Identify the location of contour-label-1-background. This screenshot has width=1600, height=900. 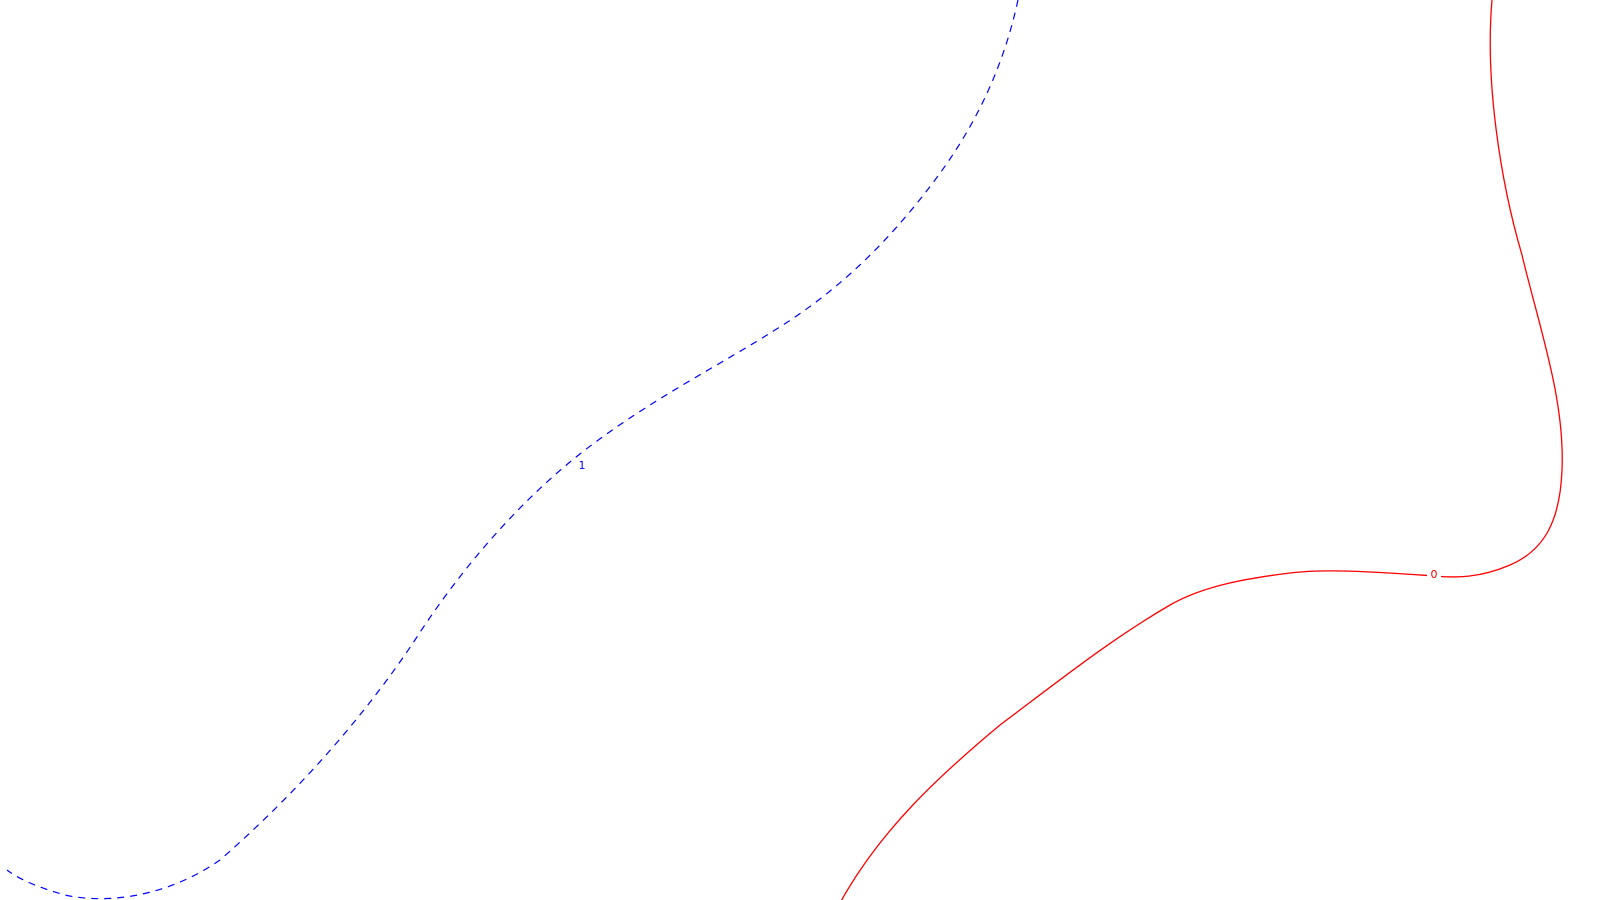
(582, 465).